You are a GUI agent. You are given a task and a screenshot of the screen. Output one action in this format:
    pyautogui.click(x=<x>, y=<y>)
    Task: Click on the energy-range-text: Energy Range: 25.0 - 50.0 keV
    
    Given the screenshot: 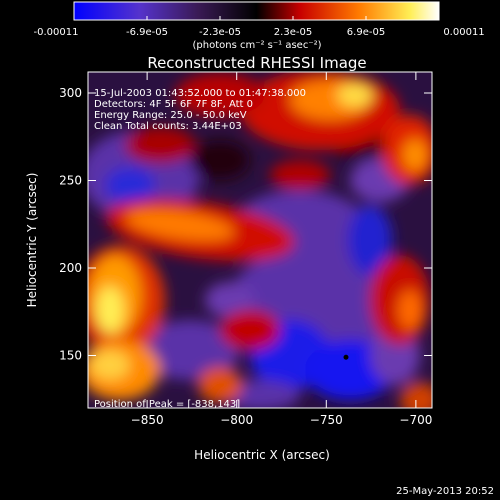 What is the action you would take?
    pyautogui.click(x=170, y=115)
    